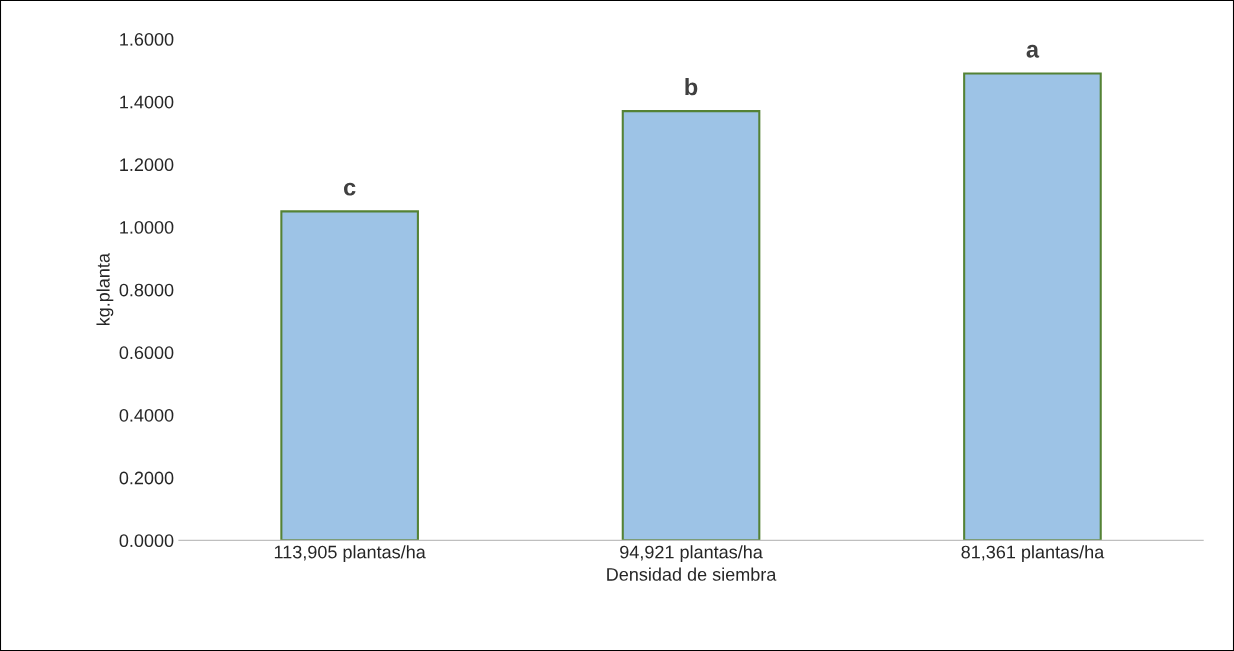 Image resolution: width=1234 pixels, height=651 pixels. I want to click on y-tick-label: 0.2000, so click(146, 478).